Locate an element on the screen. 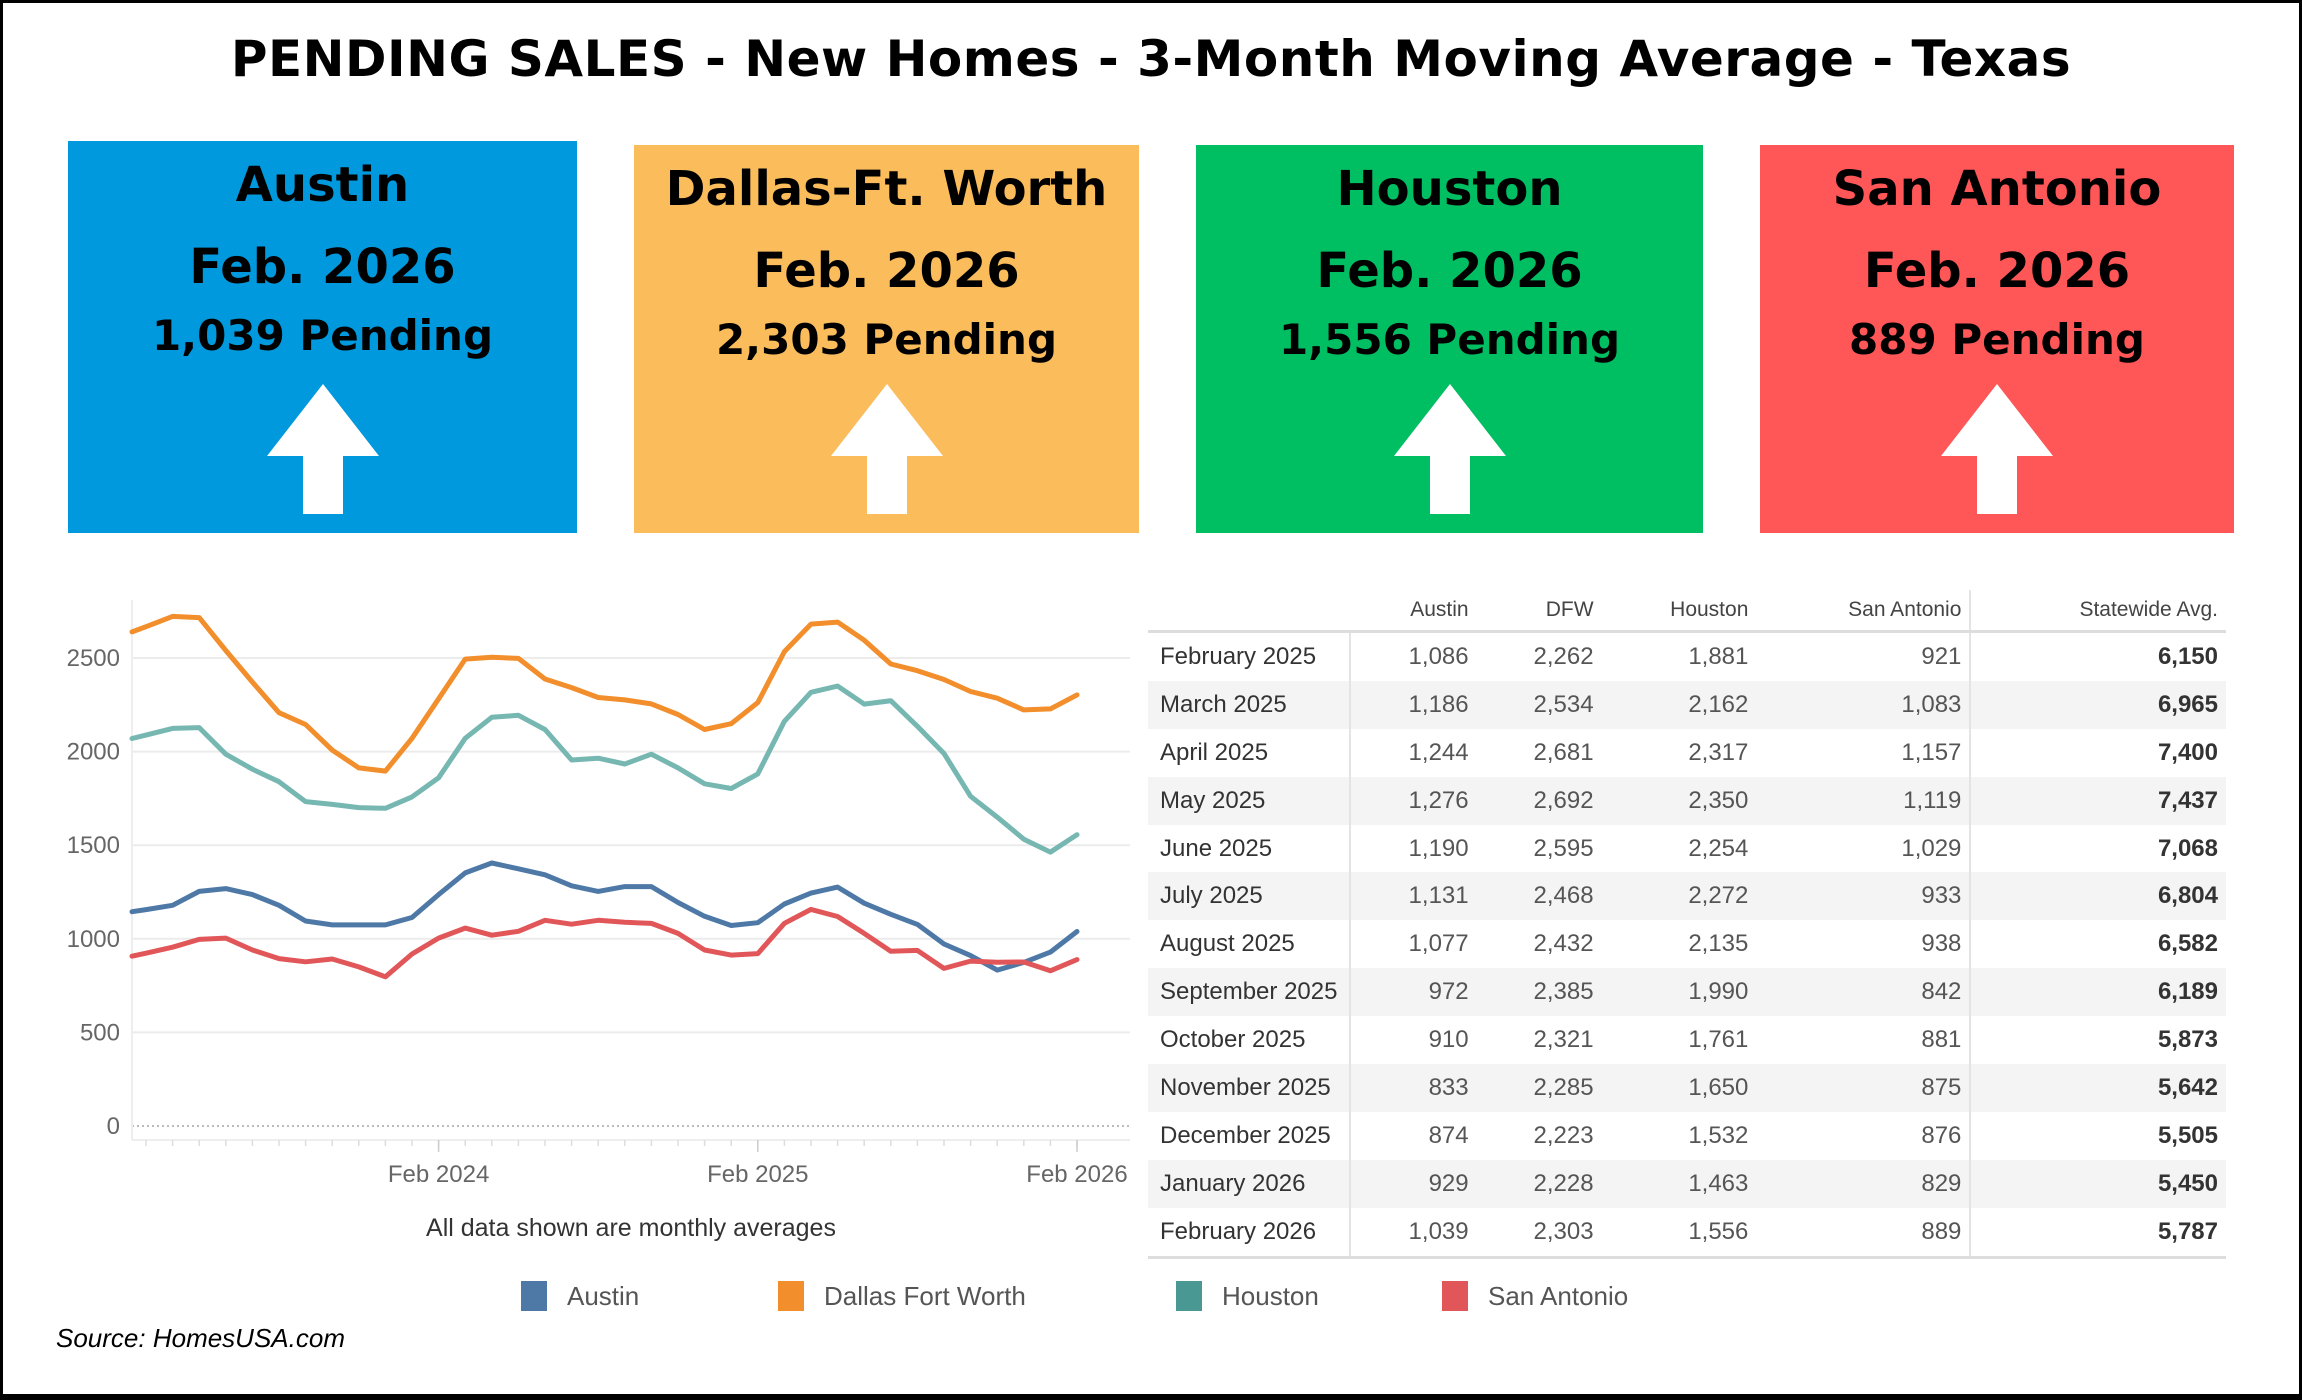 The height and width of the screenshot is (1400, 2302). card-san-antonio: San Antonio Feb. 2026 889 Pending is located at coordinates (1997, 339).